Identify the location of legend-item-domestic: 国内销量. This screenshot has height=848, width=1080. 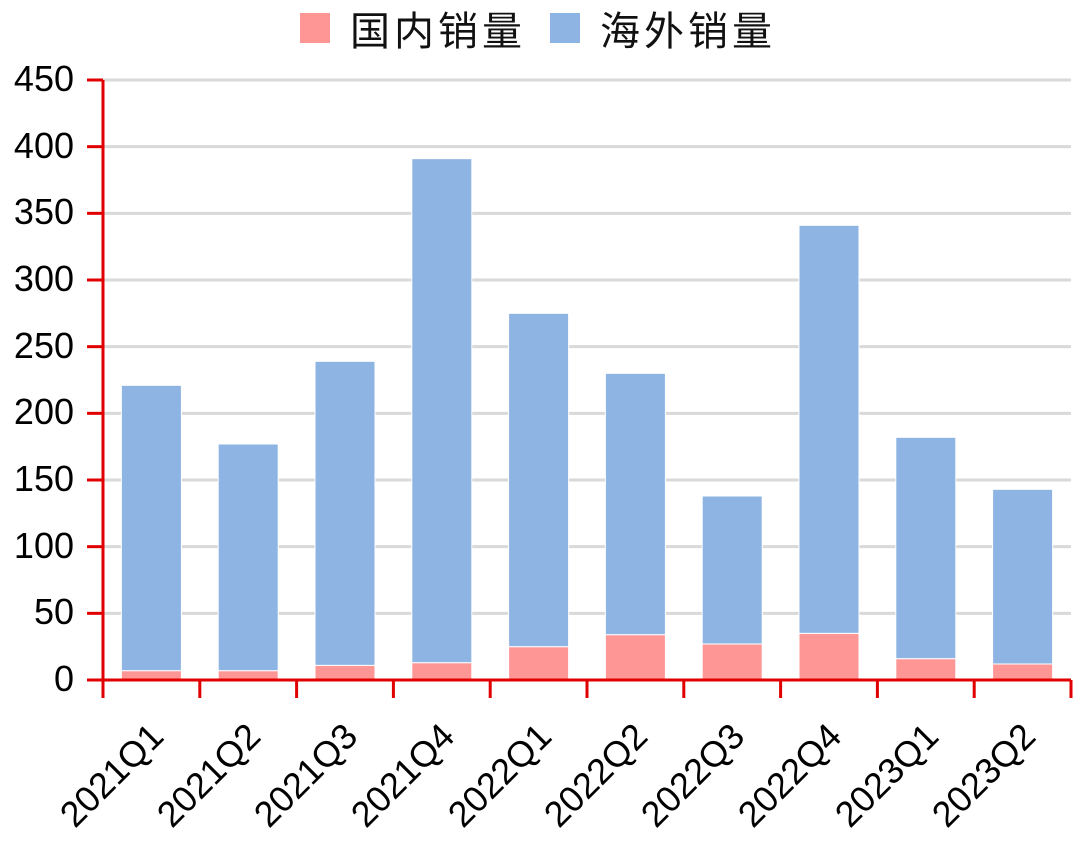
(413, 28).